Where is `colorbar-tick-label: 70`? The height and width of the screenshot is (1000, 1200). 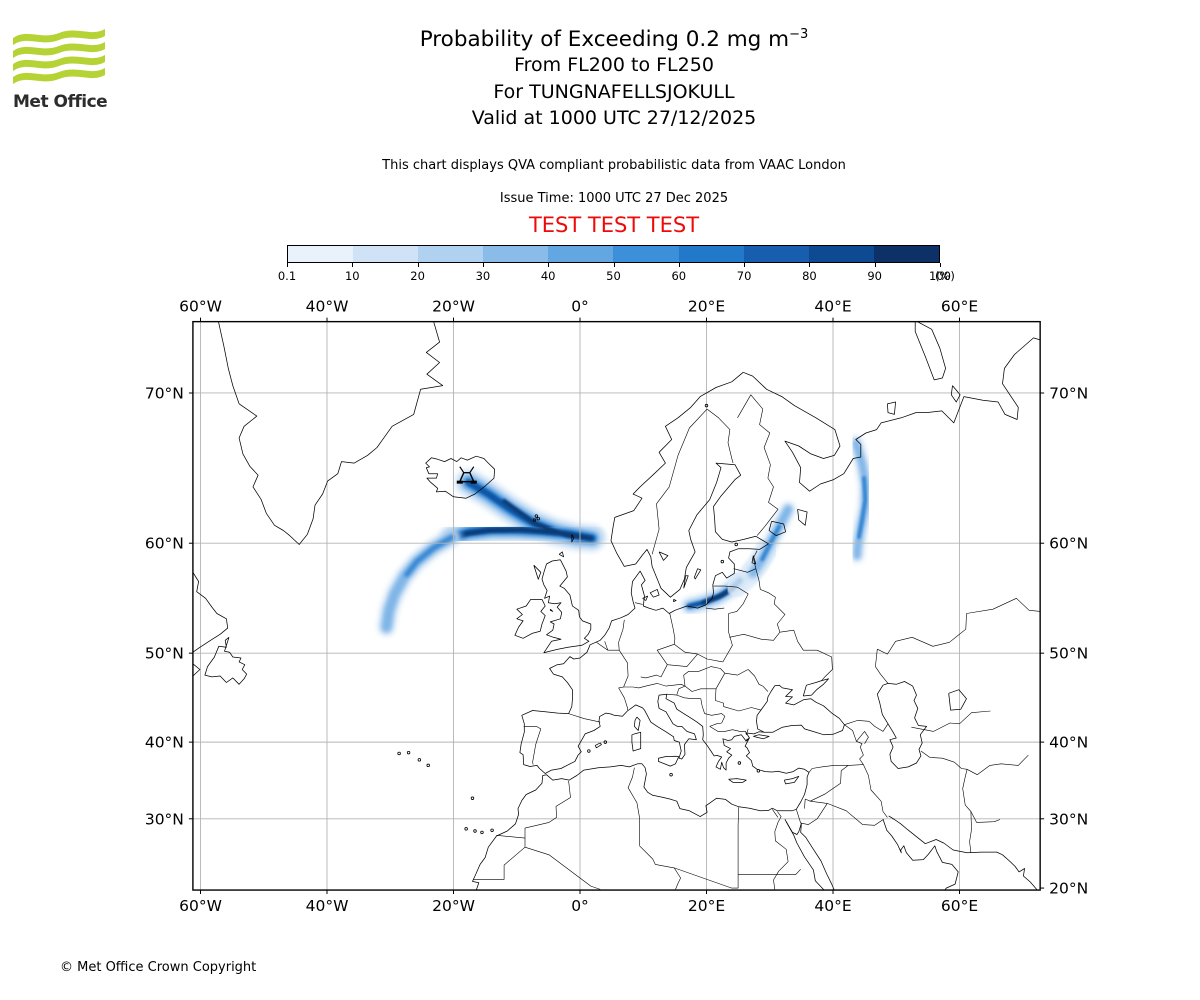
colorbar-tick-label: 70 is located at coordinates (744, 276).